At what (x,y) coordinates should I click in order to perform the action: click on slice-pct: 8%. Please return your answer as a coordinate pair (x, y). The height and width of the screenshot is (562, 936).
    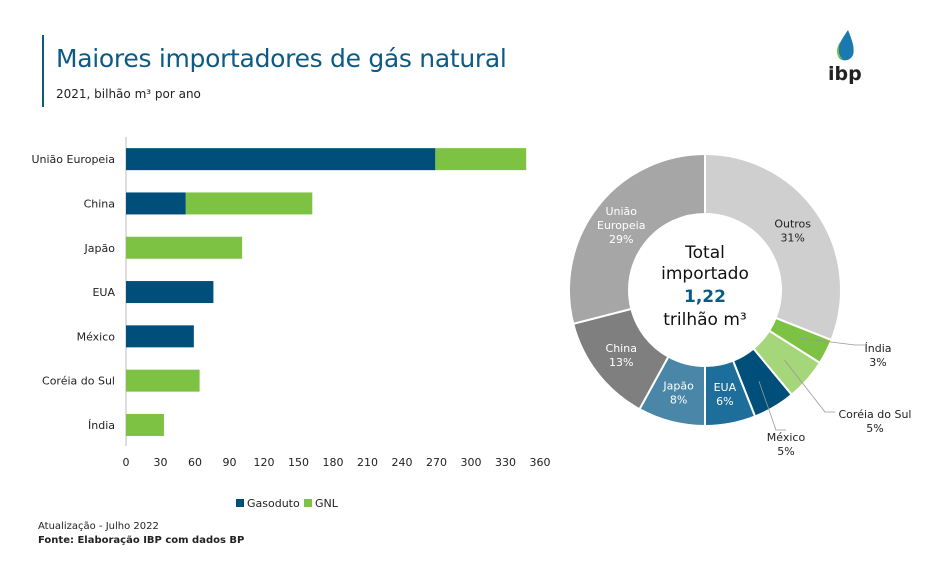
    Looking at the image, I should click on (678, 400).